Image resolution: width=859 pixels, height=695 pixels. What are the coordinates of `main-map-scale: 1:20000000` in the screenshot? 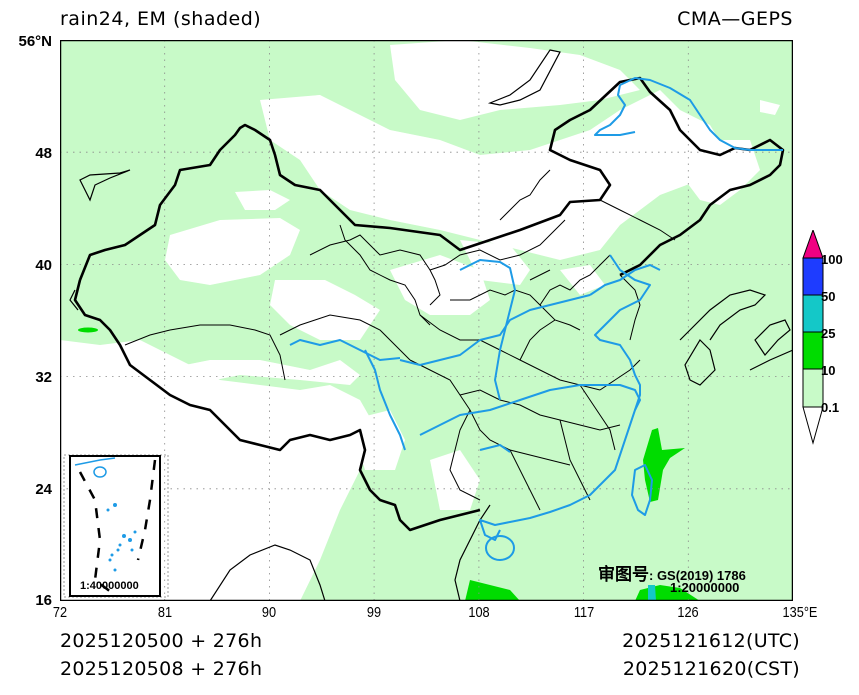 It's located at (705, 587).